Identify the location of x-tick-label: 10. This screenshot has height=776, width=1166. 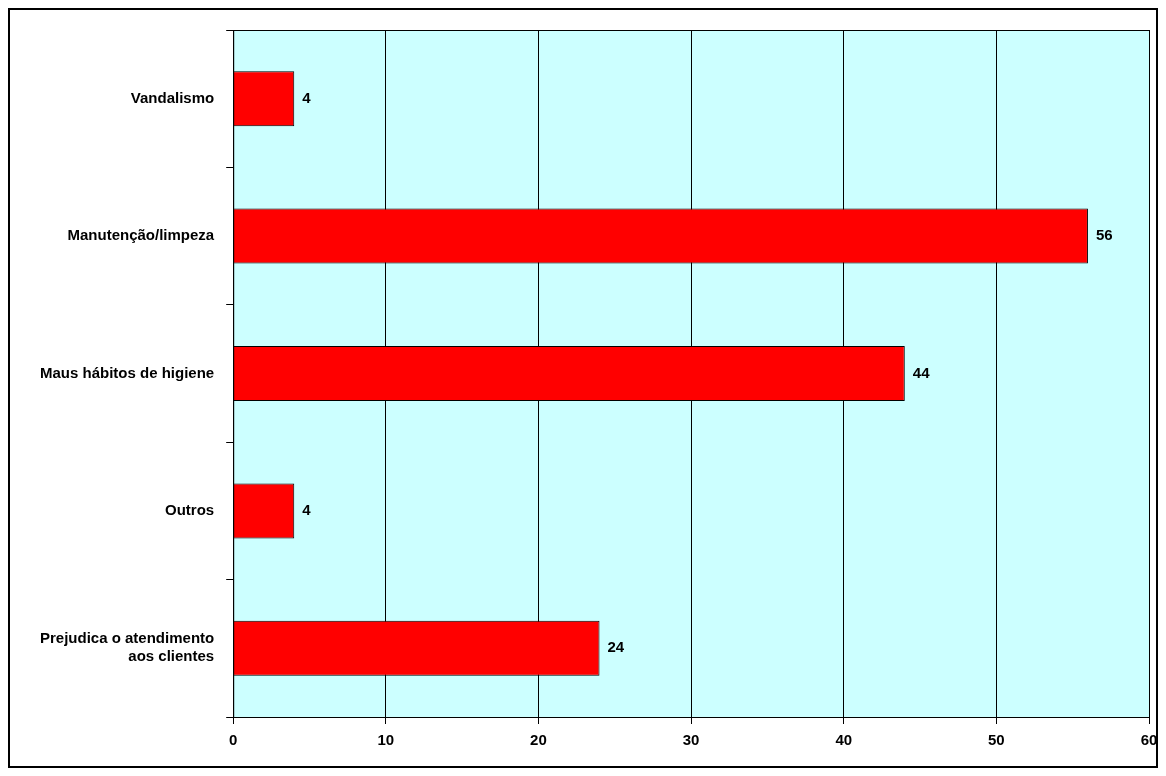
(386, 740).